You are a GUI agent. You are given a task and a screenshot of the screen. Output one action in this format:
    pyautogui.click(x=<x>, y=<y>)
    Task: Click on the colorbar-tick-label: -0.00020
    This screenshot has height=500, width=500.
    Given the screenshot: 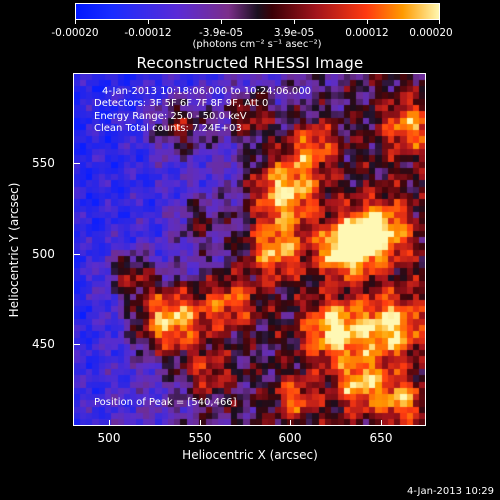 What is the action you would take?
    pyautogui.click(x=75, y=33)
    